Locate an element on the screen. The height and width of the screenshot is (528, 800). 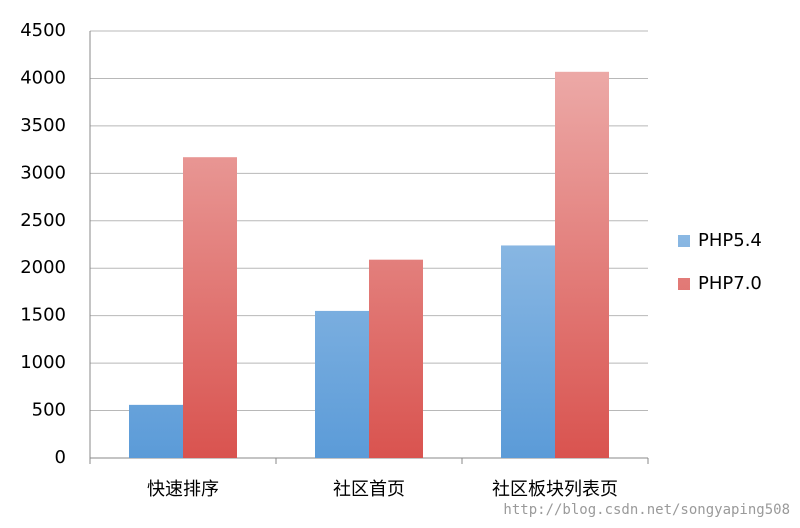
y-tick-label: 3000 is located at coordinates (43, 172).